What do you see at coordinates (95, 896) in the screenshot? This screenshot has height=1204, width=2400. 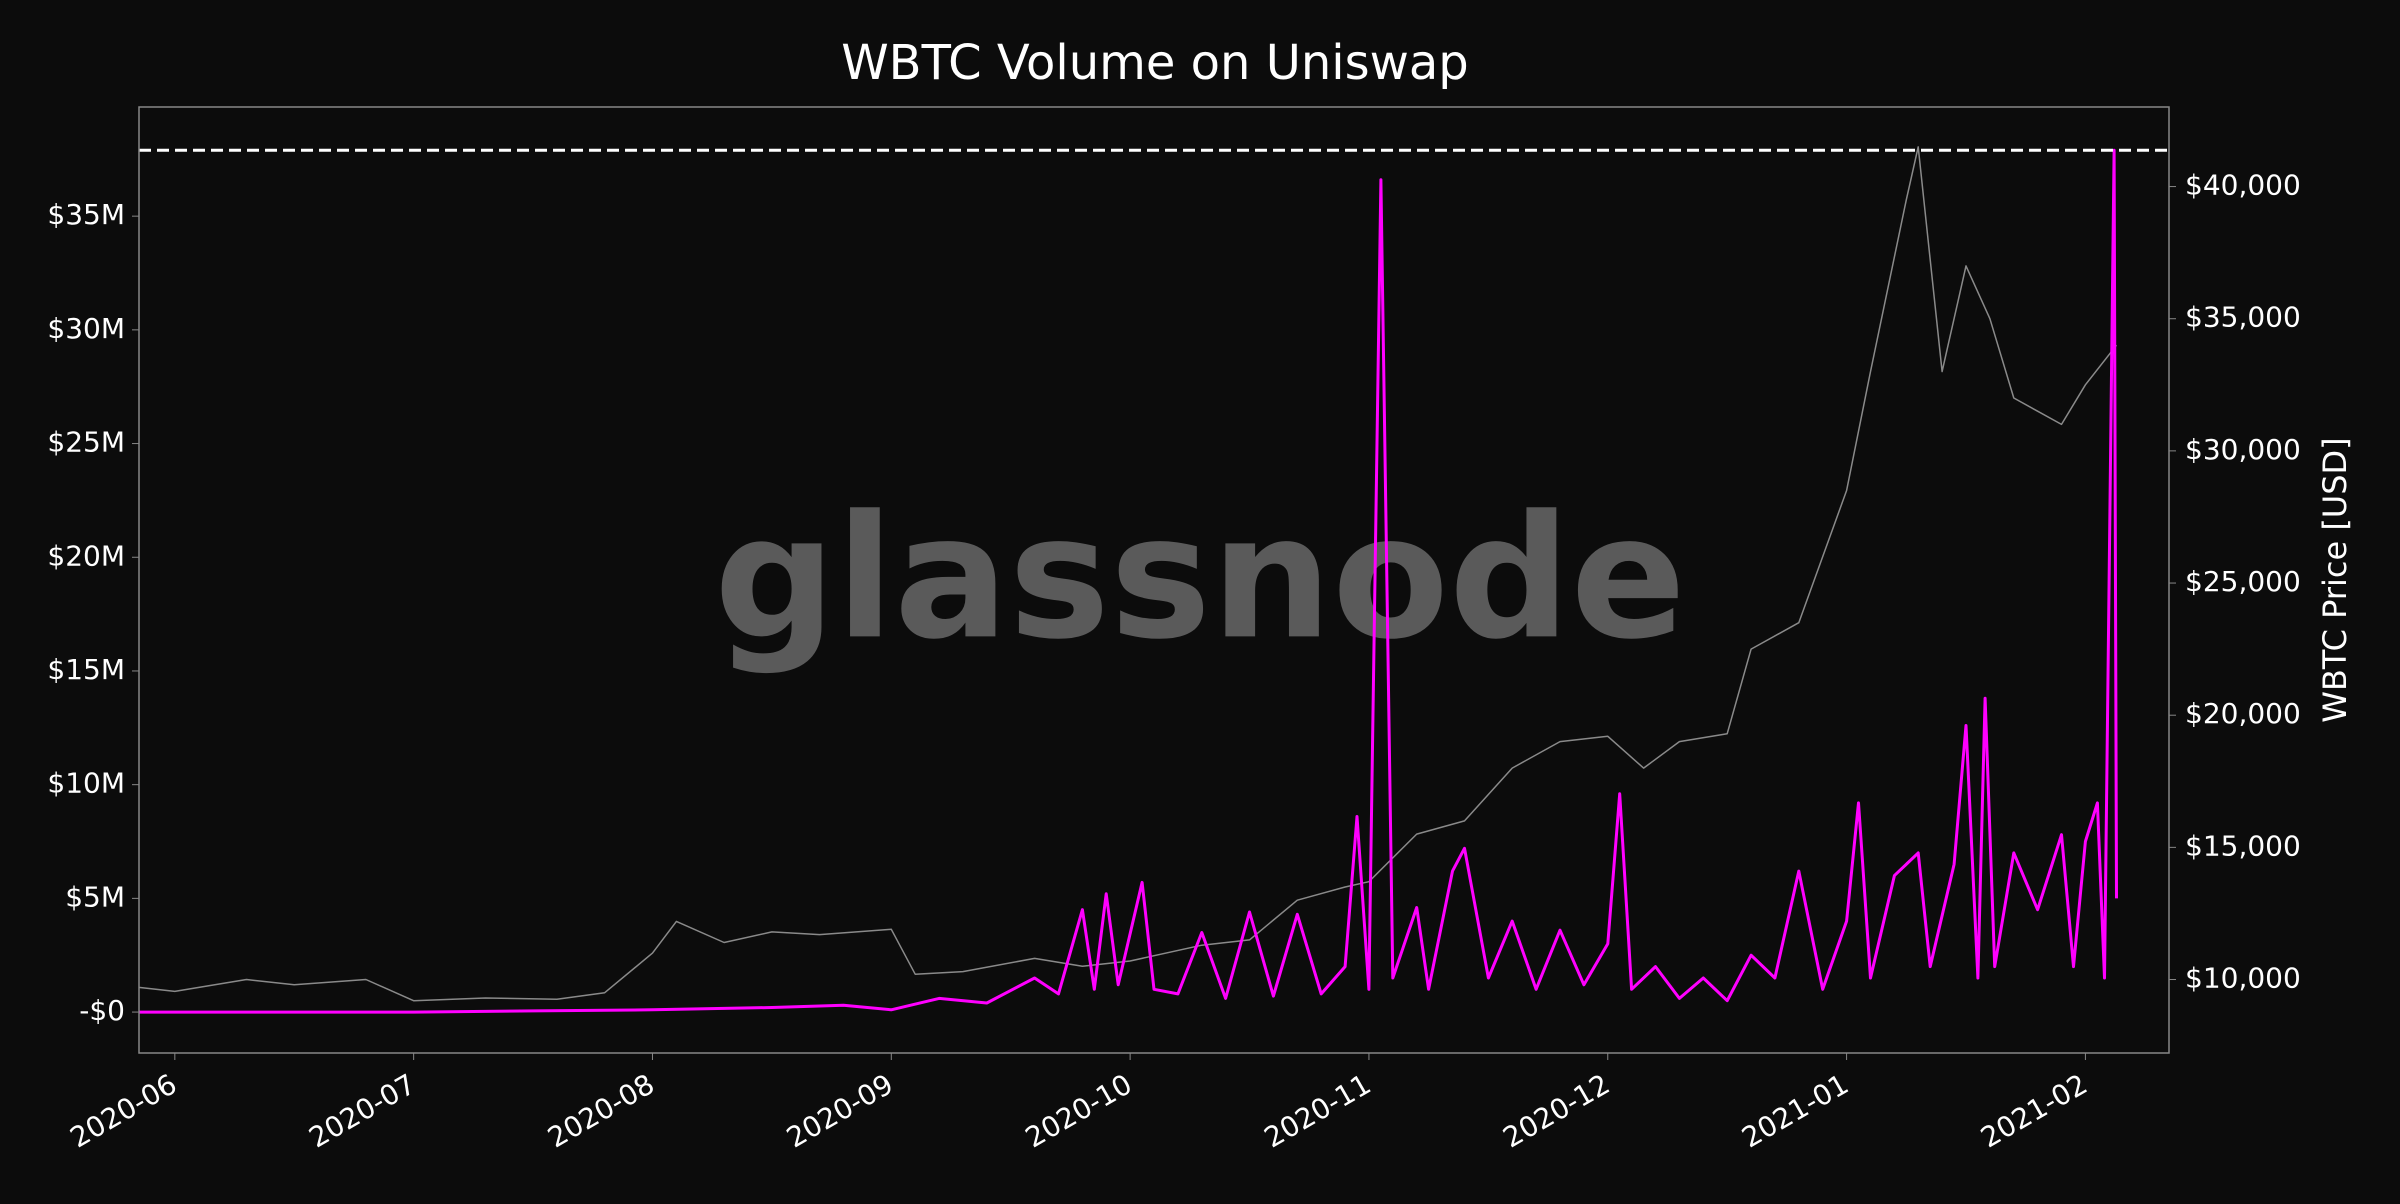 I see `y-tick-label: $5M` at bounding box center [95, 896].